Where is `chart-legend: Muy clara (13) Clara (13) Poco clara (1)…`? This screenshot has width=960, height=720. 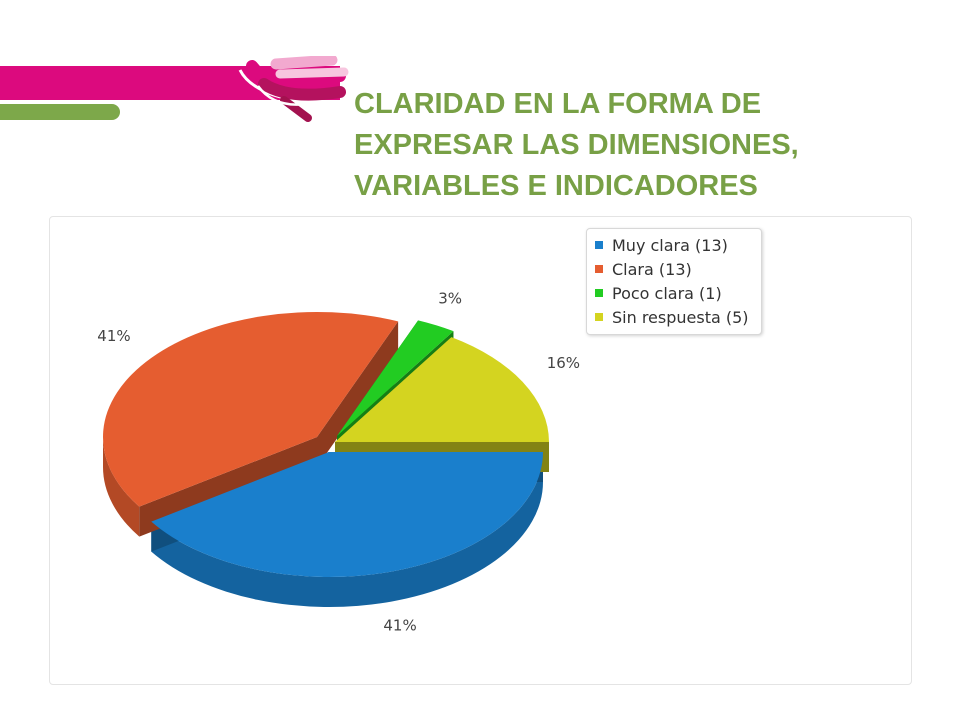
chart-legend: Muy clara (13) Clara (13) Poco clara (1)… is located at coordinates (674, 281).